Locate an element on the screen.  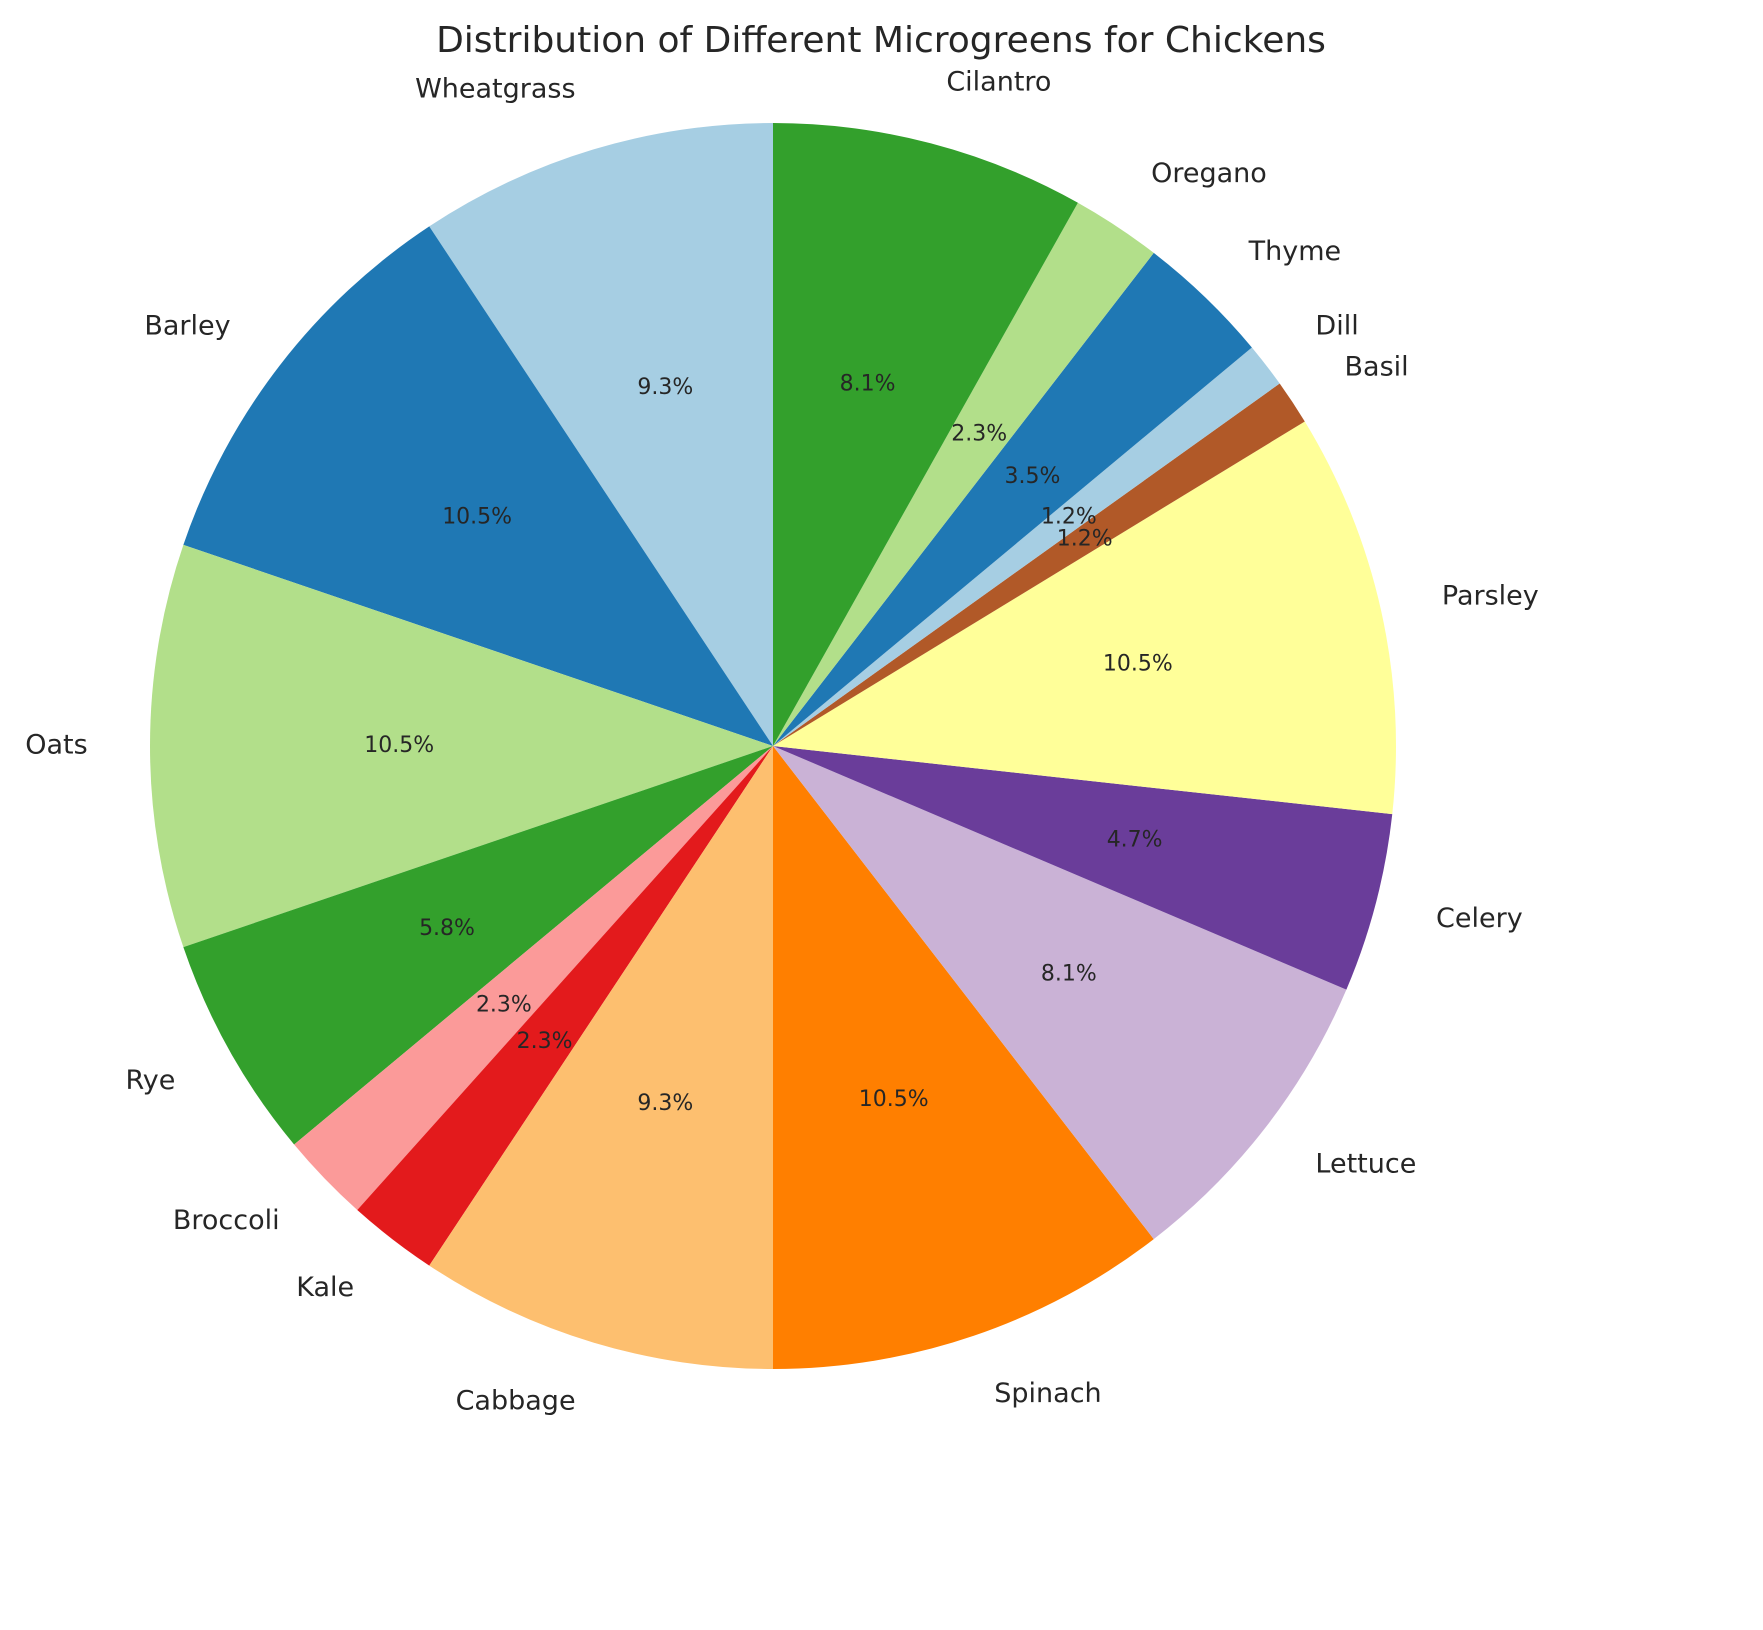
percent-label-broccoli: 2.3% is located at coordinates (504, 1004).